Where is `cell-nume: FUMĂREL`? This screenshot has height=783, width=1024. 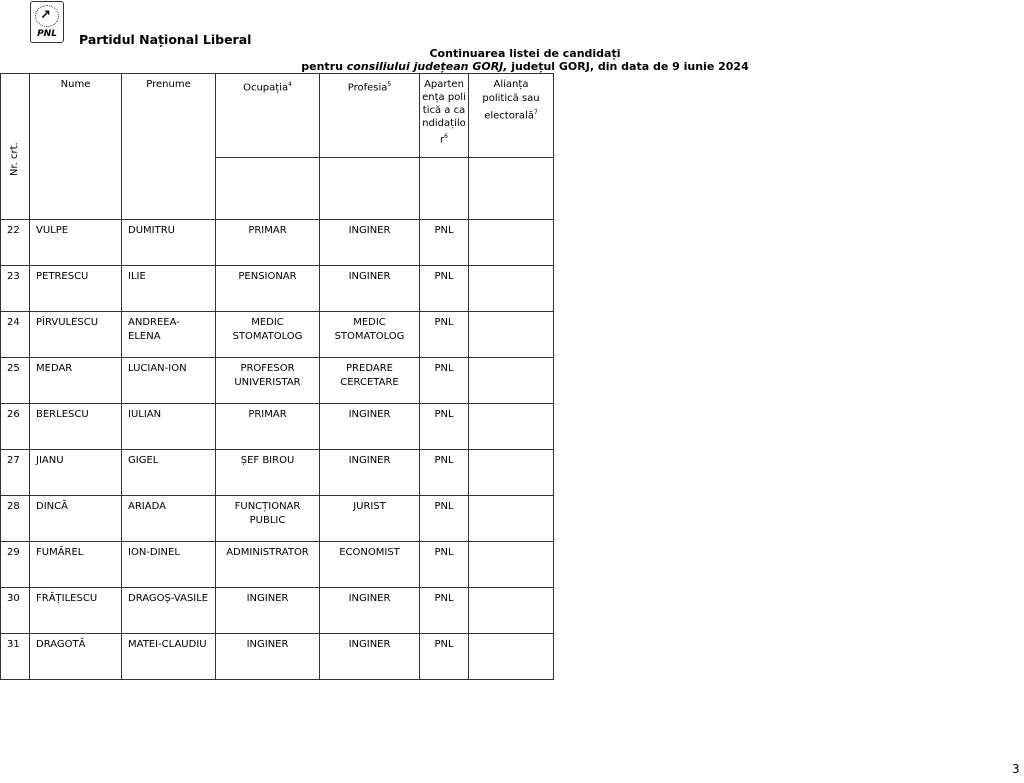
cell-nume: FUMĂREL is located at coordinates (75, 564).